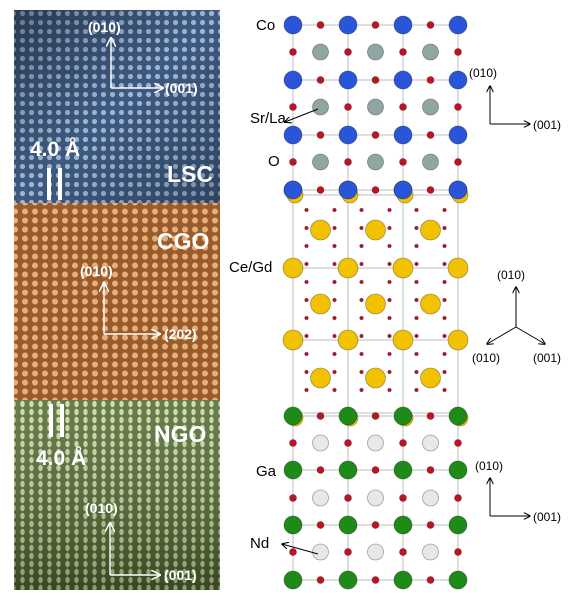  What do you see at coordinates (300, 549) in the screenshot?
I see `nd-pointer` at bounding box center [300, 549].